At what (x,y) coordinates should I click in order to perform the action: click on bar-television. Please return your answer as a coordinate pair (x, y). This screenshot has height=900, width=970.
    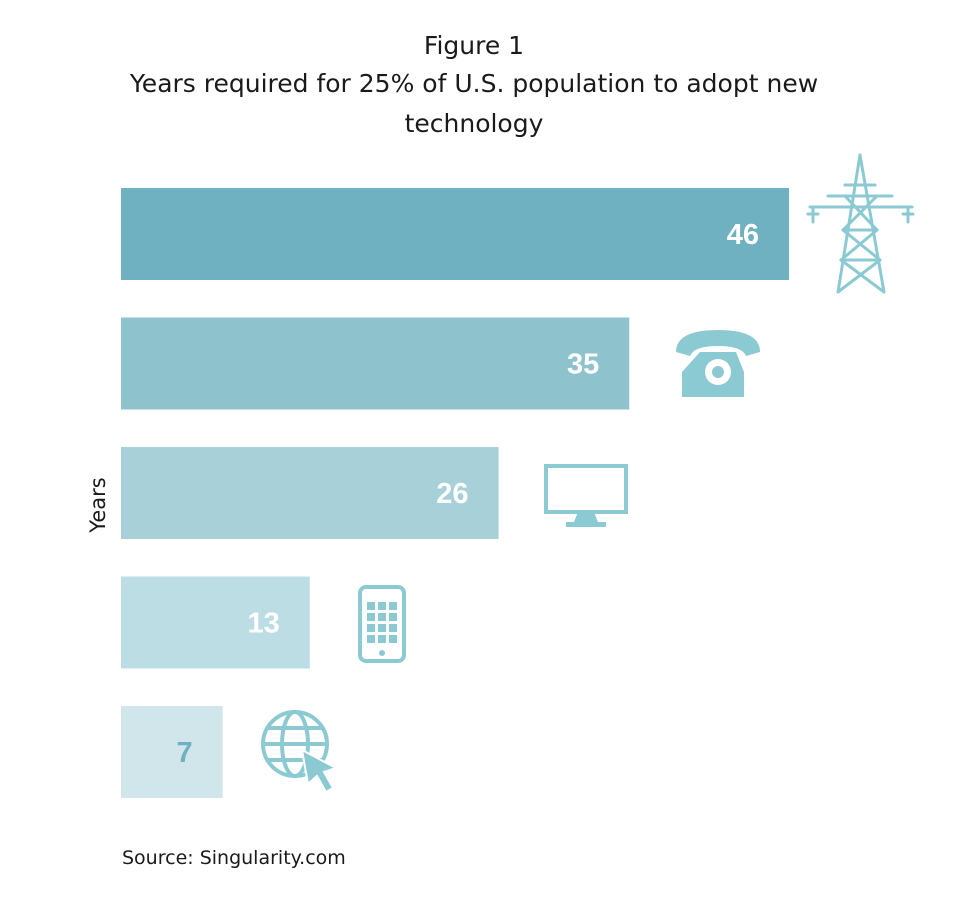
    Looking at the image, I should click on (310, 493).